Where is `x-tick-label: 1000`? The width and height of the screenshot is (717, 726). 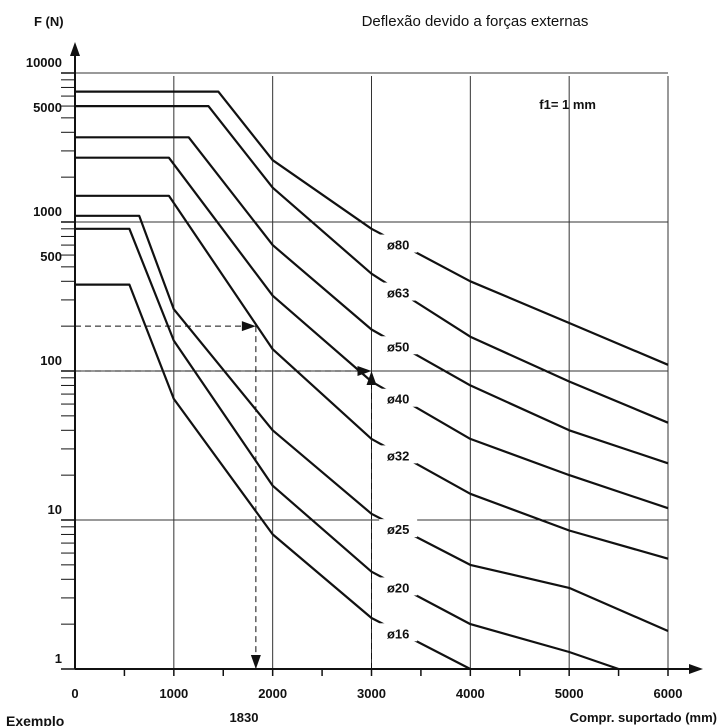 x-tick-label: 1000 is located at coordinates (173, 693).